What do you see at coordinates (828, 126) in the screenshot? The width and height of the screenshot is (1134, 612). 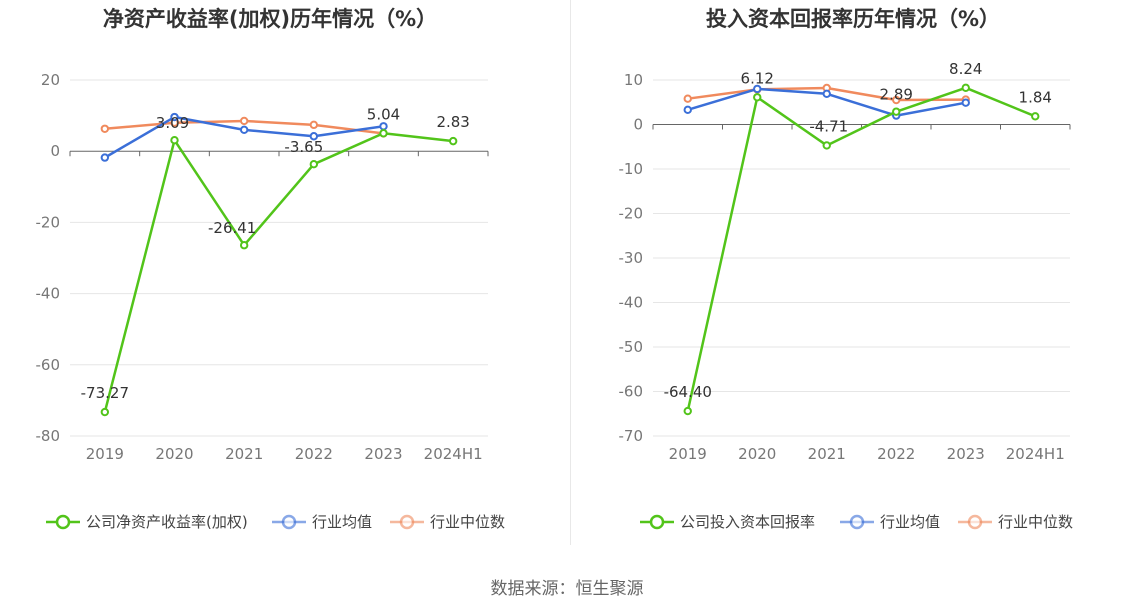 I see `data-label: -4.71` at bounding box center [828, 126].